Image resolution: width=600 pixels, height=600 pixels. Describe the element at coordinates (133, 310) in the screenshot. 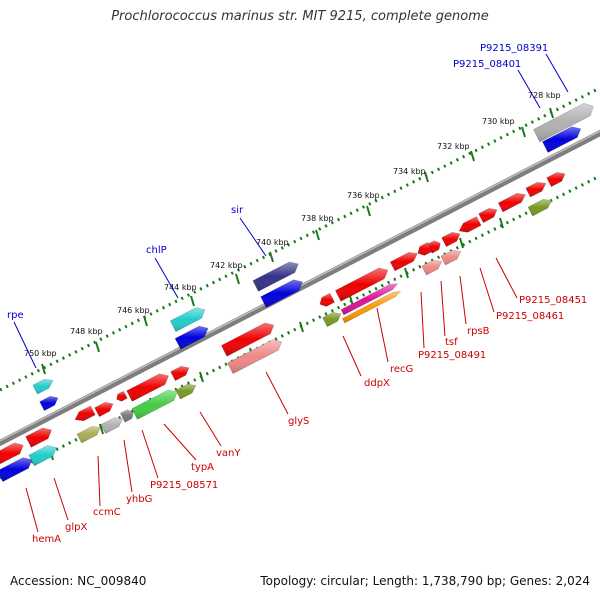

I see `ruler-label: 746 kbp` at that location.